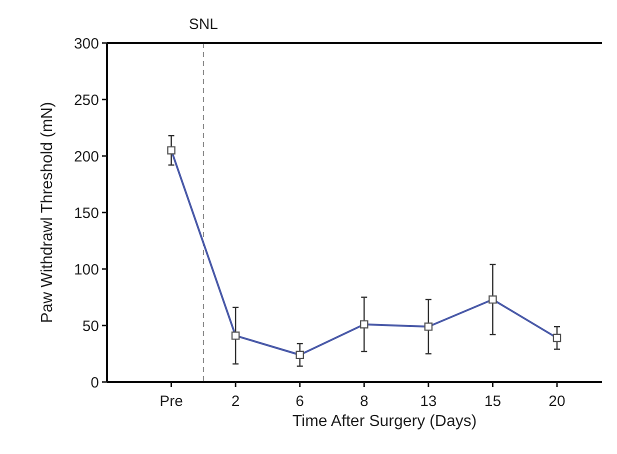 The image size is (617, 454). I want to click on y-tick-label: 250, so click(86, 100).